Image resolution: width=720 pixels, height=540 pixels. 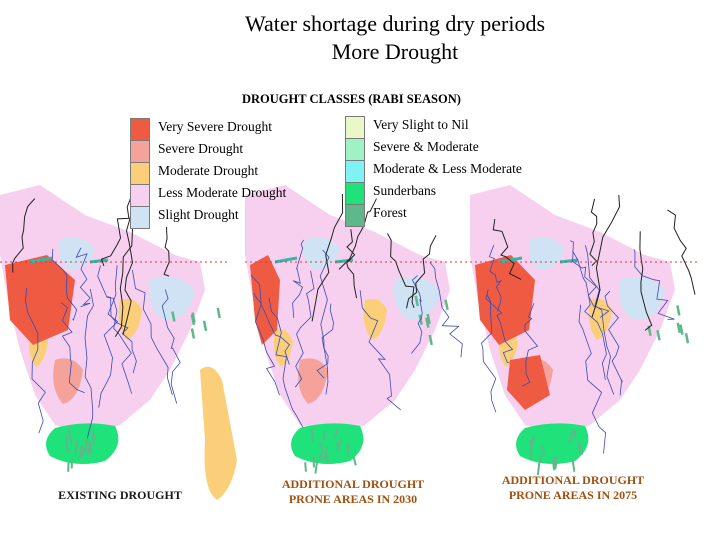 I want to click on legend-label: Severe & Moderate, so click(x=426, y=146).